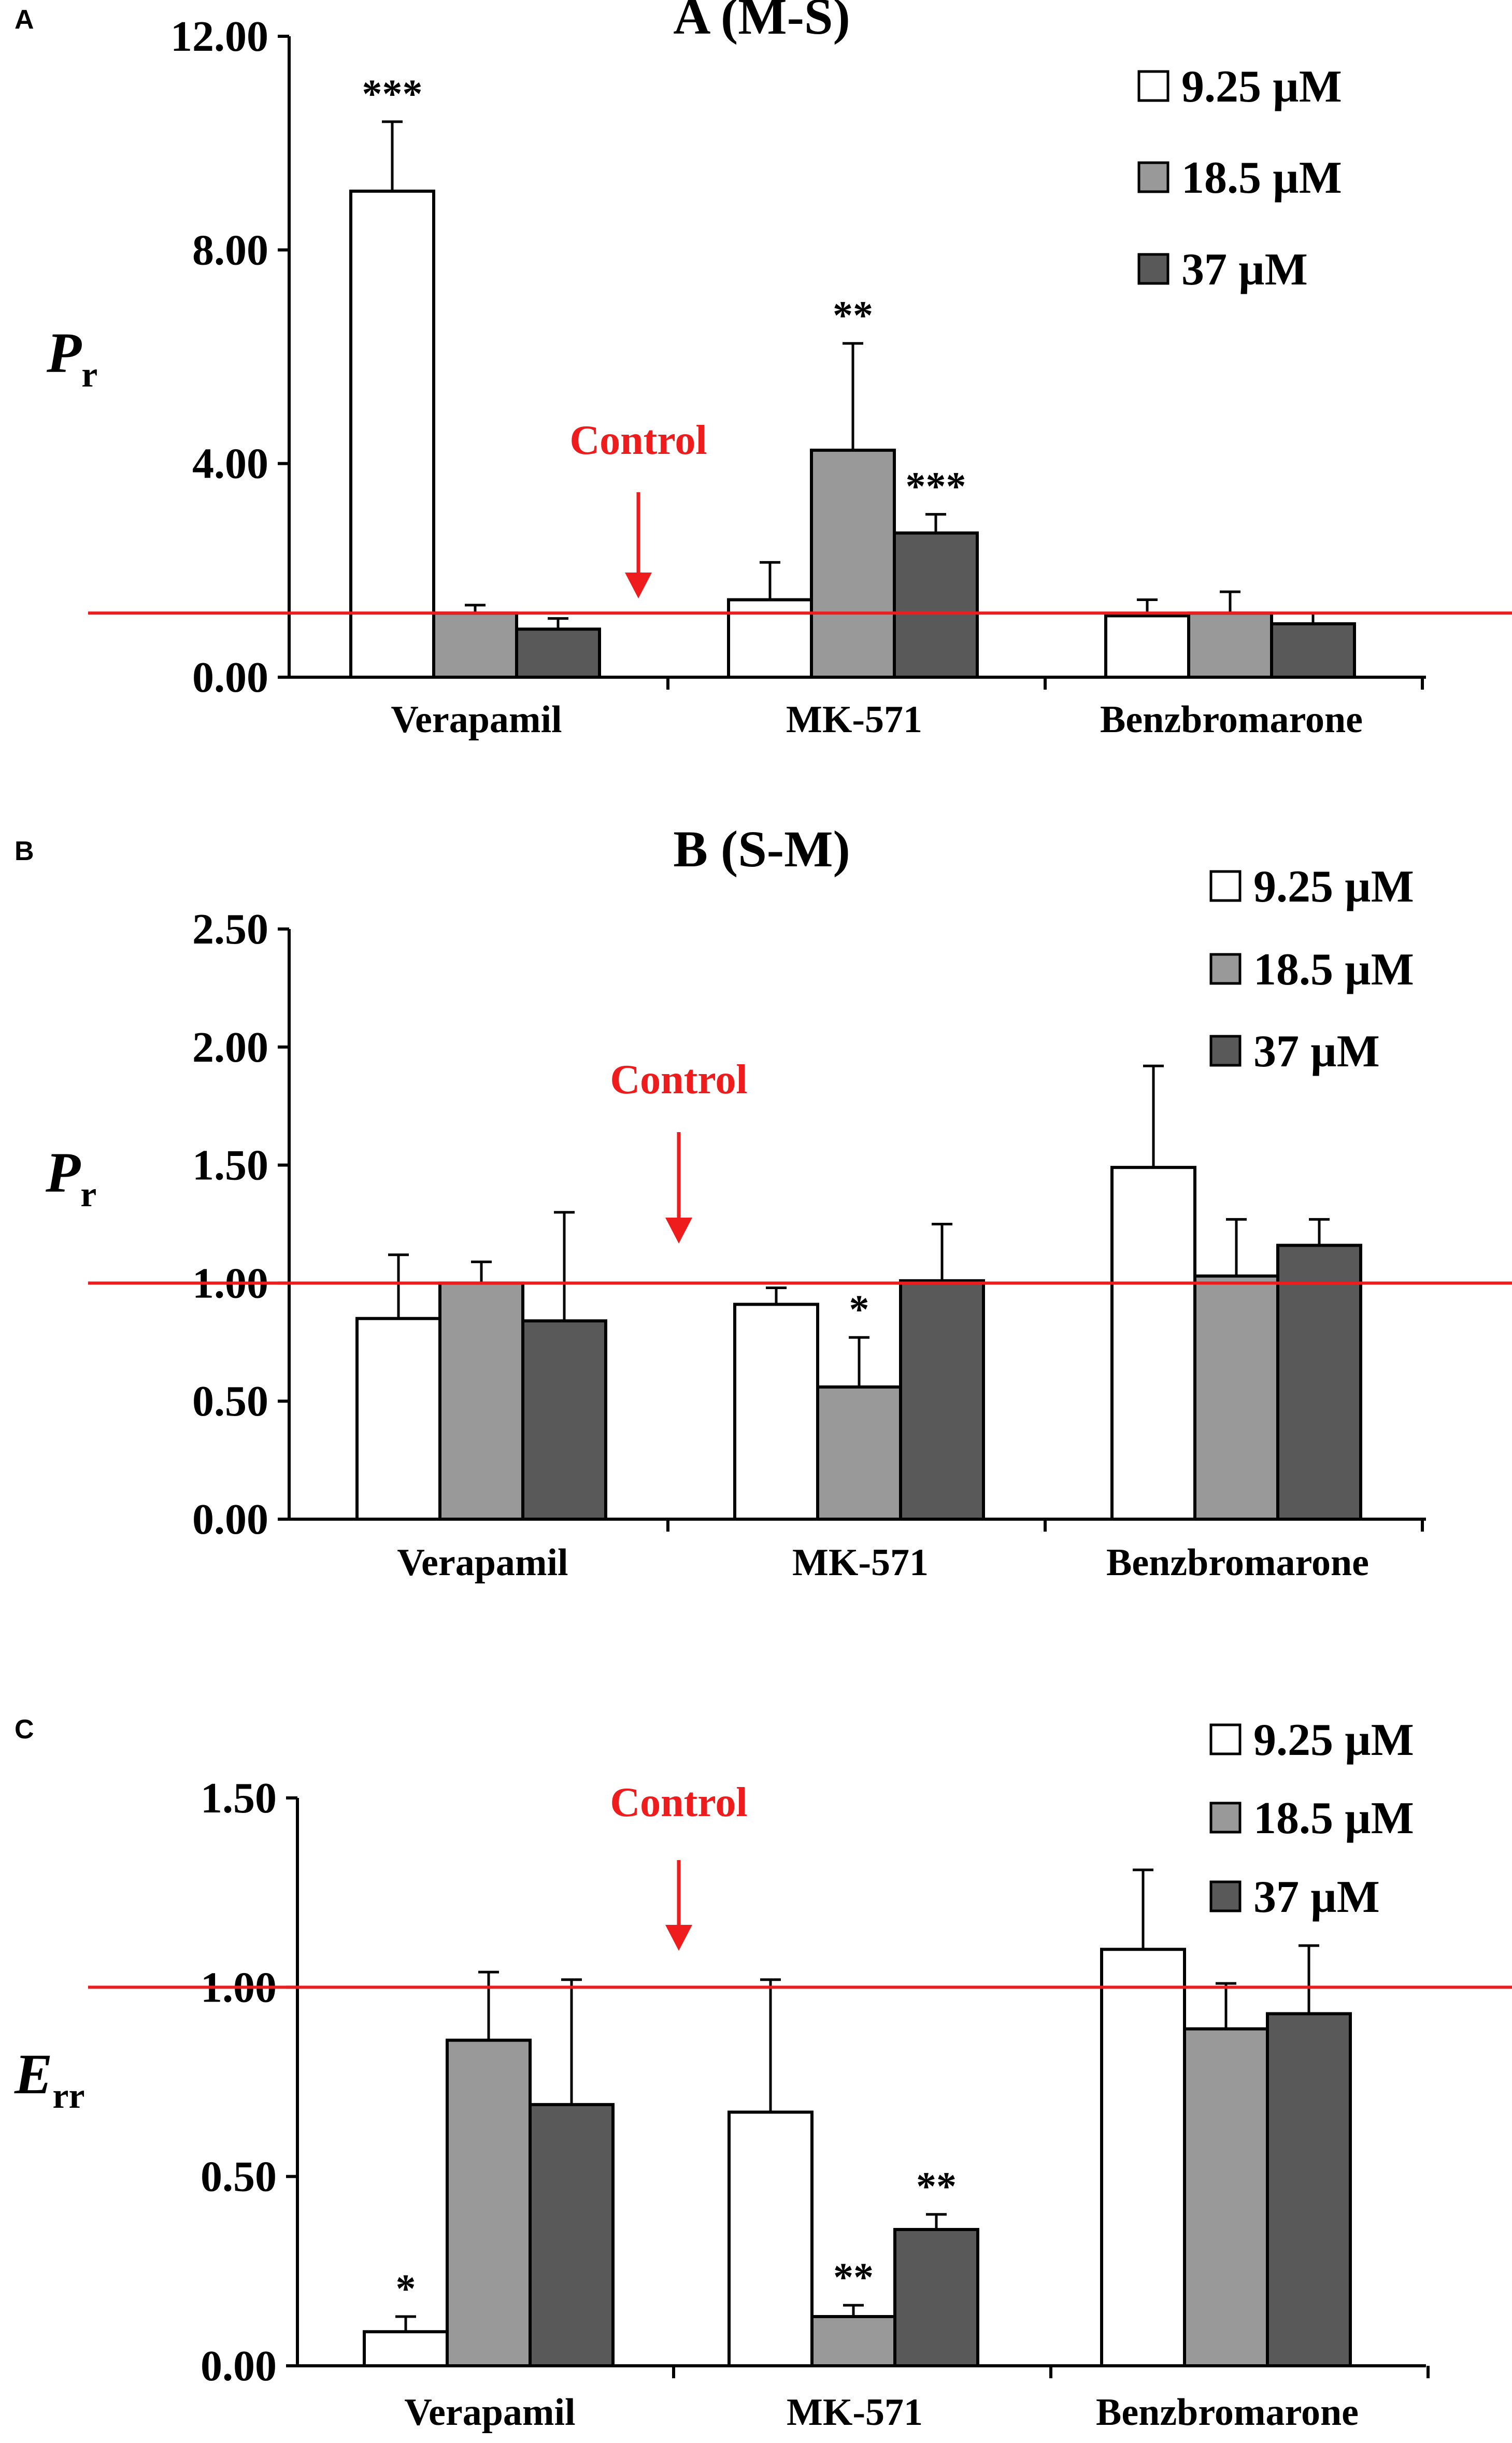 Image resolution: width=1512 pixels, height=2443 pixels. I want to click on y-axis-label-main: E, so click(33, 2074).